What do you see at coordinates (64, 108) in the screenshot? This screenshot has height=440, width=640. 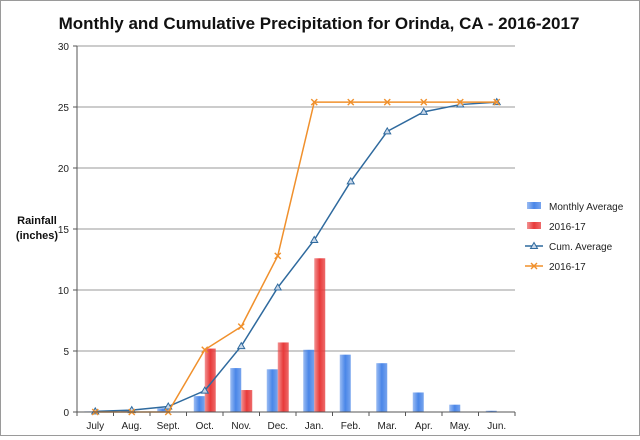 I see `y-tick-label: 25` at bounding box center [64, 108].